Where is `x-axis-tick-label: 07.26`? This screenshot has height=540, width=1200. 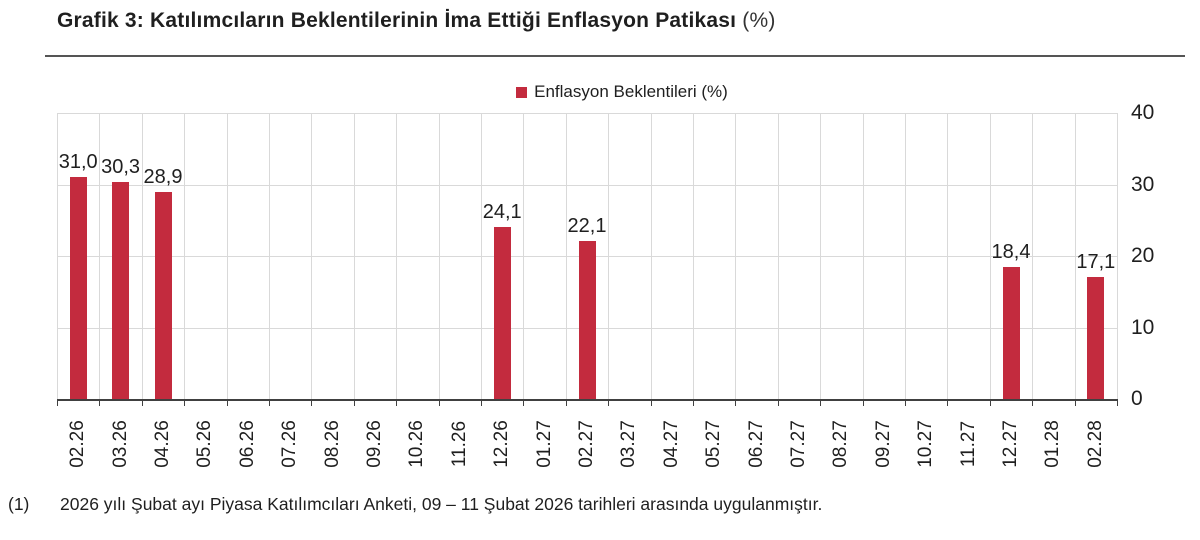
x-axis-tick-label: 07.26 is located at coordinates (290, 444).